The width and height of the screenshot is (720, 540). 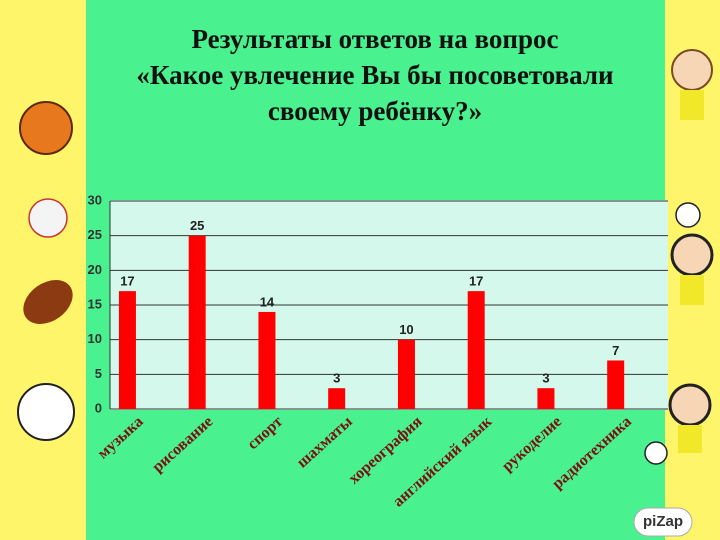 What do you see at coordinates (46, 412) in the screenshot?
I see `soccer-ball` at bounding box center [46, 412].